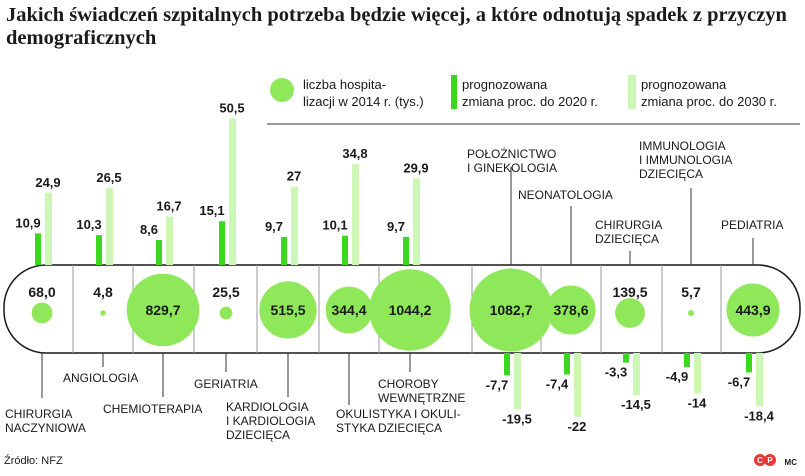 Image resolution: width=805 pixels, height=476 pixels. What do you see at coordinates (421, 398) in the screenshot?
I see `category-label: WEWNĘTRZNE` at bounding box center [421, 398].